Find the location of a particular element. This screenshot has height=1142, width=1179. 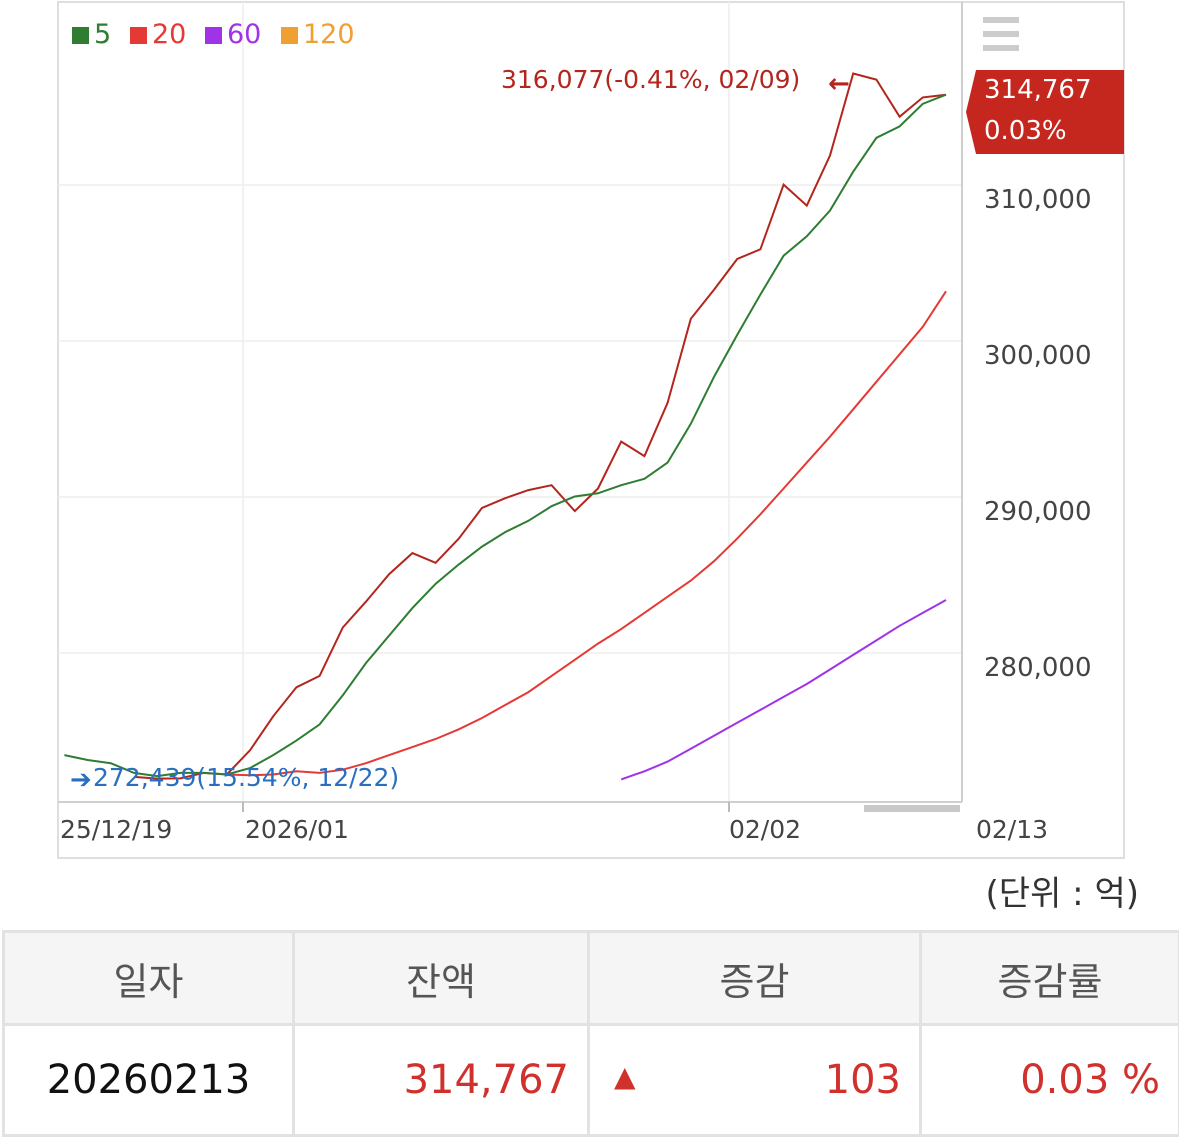

scrollbar-handle is located at coordinates (912, 808).